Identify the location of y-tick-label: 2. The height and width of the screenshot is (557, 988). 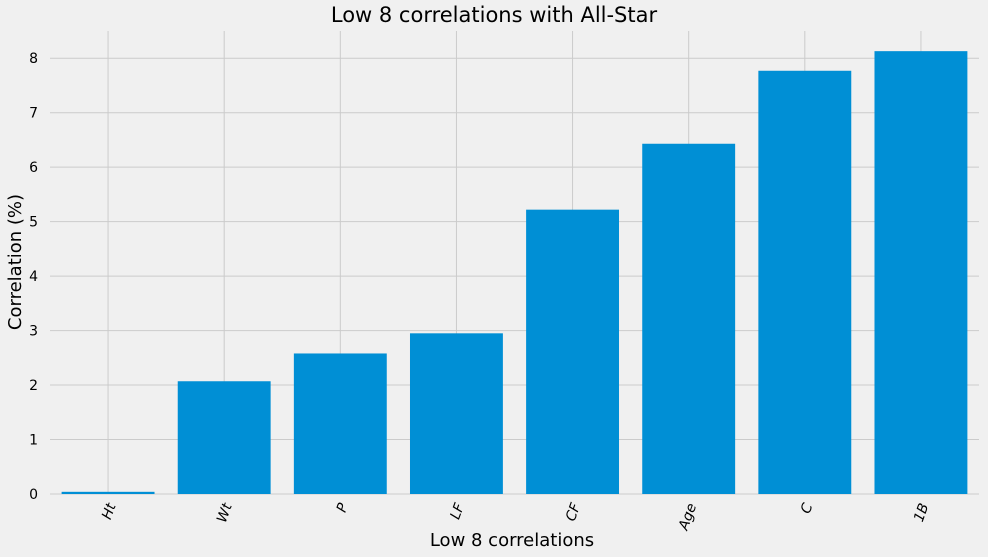
(33, 386).